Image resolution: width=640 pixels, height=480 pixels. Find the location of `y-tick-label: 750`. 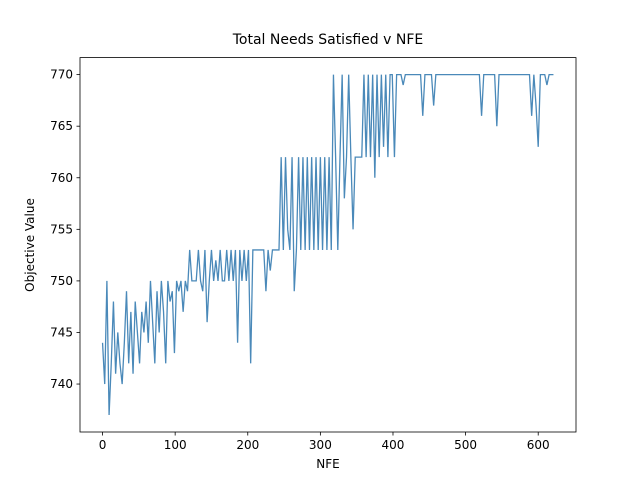

y-tick-label: 750 is located at coordinates (61, 281).